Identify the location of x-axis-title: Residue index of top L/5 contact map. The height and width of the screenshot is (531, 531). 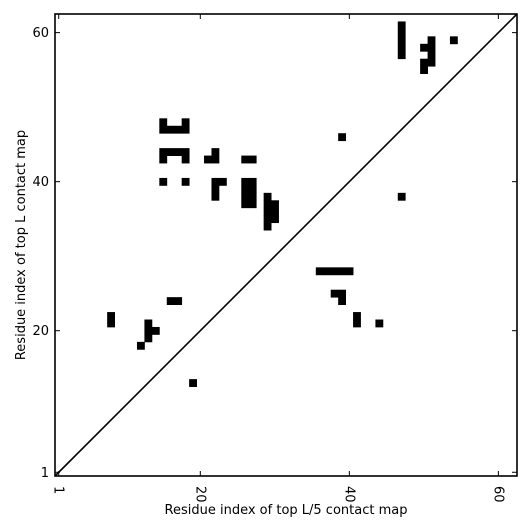
(286, 510).